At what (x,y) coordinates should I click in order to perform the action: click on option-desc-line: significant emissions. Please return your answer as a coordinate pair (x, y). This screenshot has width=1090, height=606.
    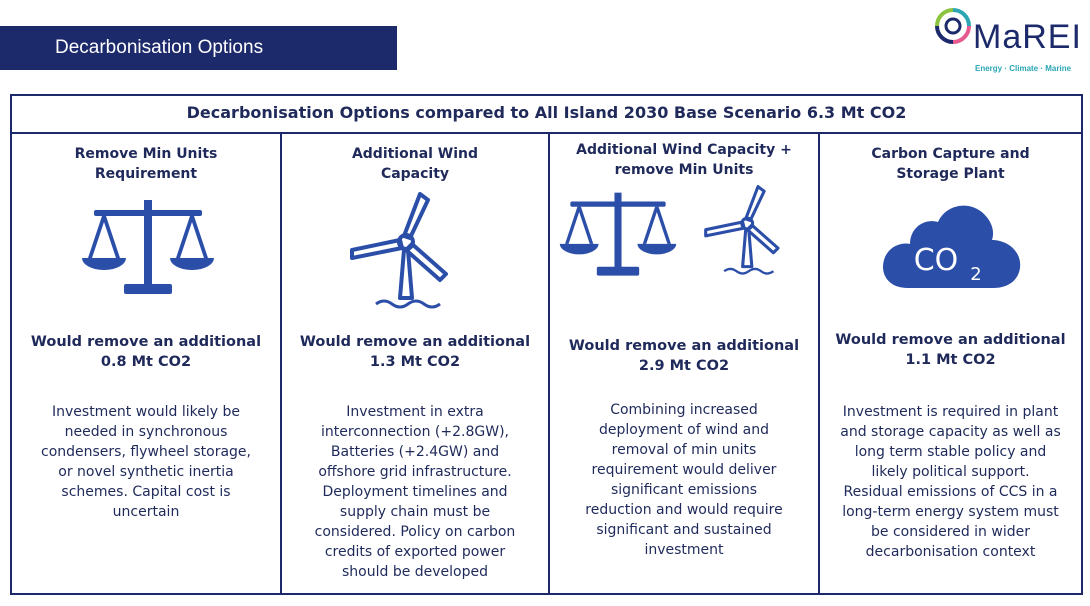
    Looking at the image, I should click on (684, 490).